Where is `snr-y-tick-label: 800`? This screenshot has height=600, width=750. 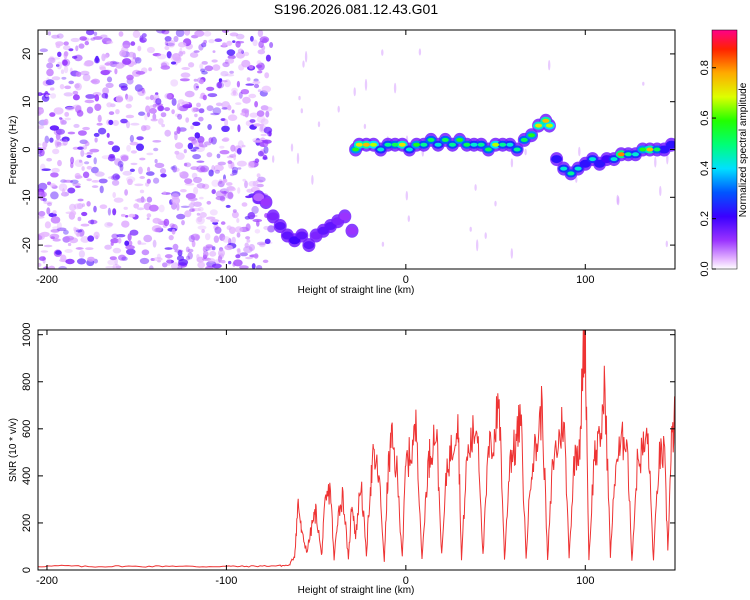 snr-y-tick-label: 800 is located at coordinates (27, 382).